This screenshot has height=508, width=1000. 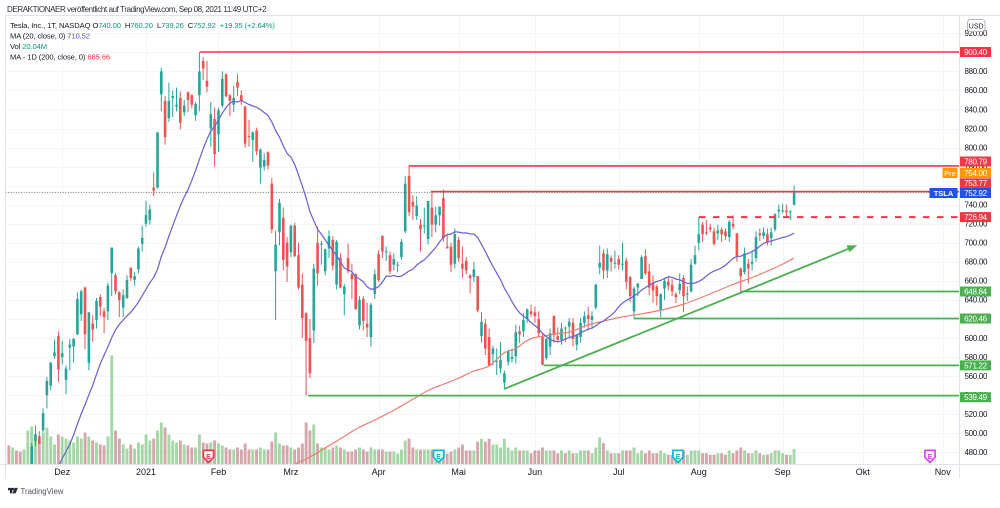 I want to click on svg-text: Pre, so click(x=950, y=173).